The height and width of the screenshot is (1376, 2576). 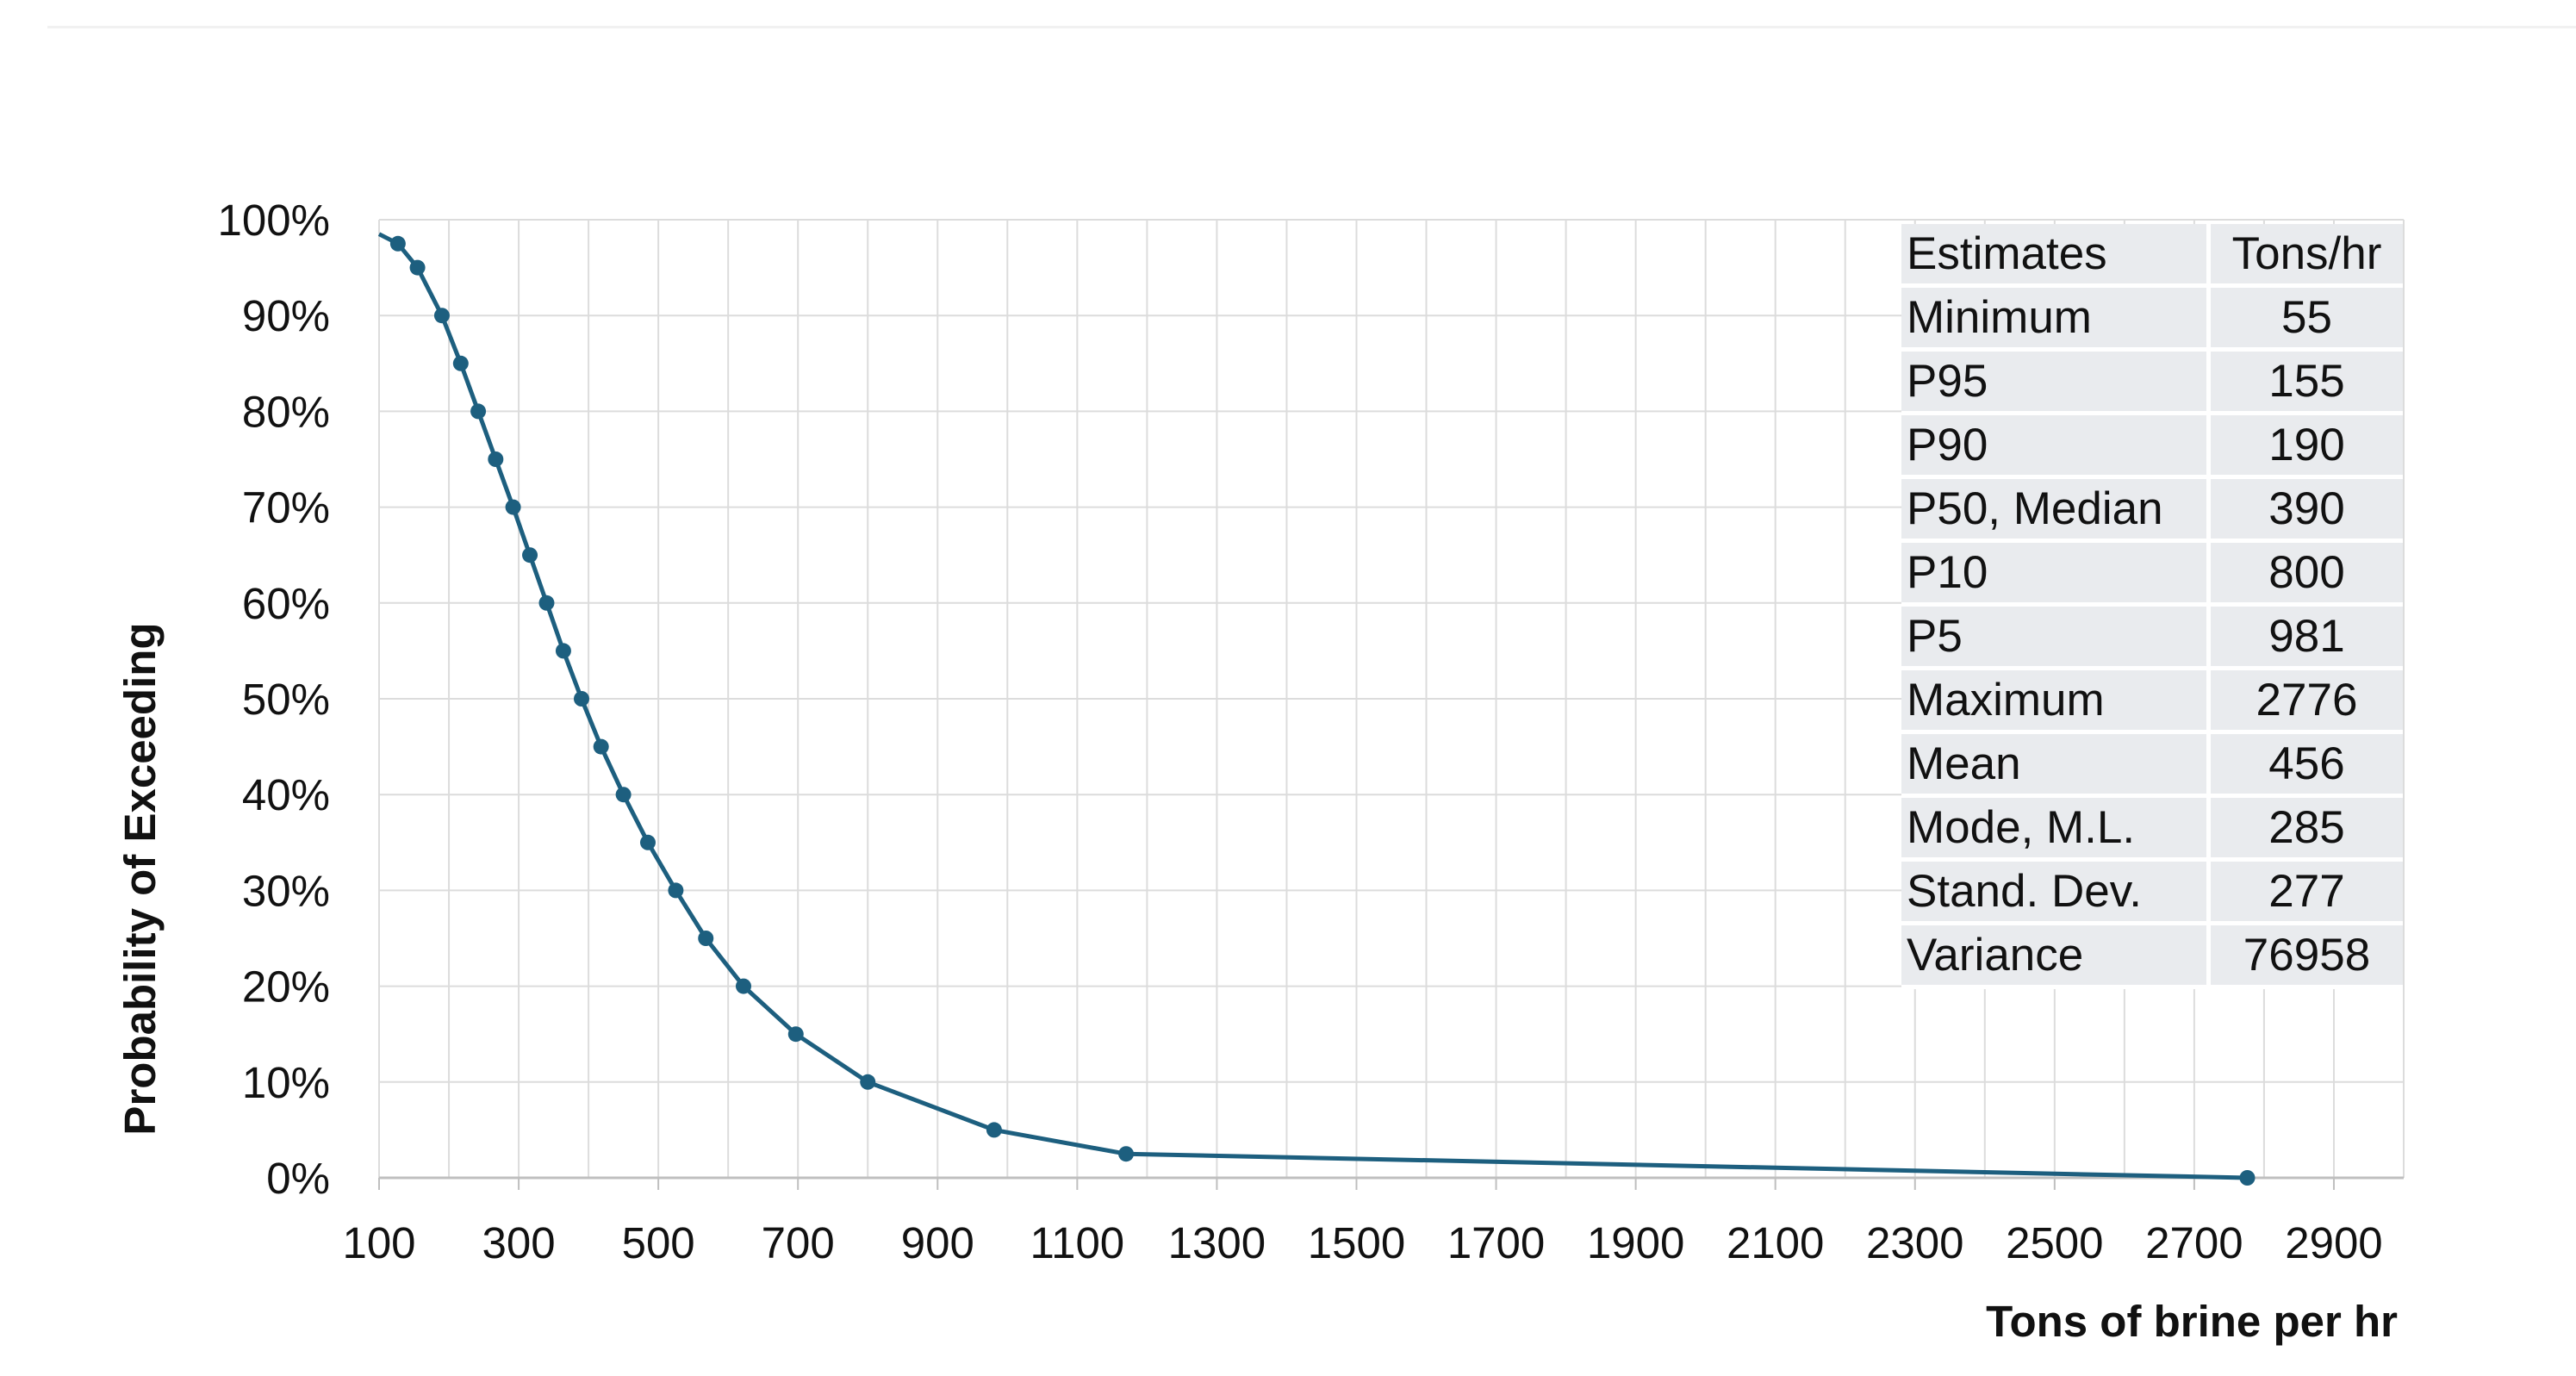 I want to click on y-tick-label: 40%, so click(x=286, y=794).